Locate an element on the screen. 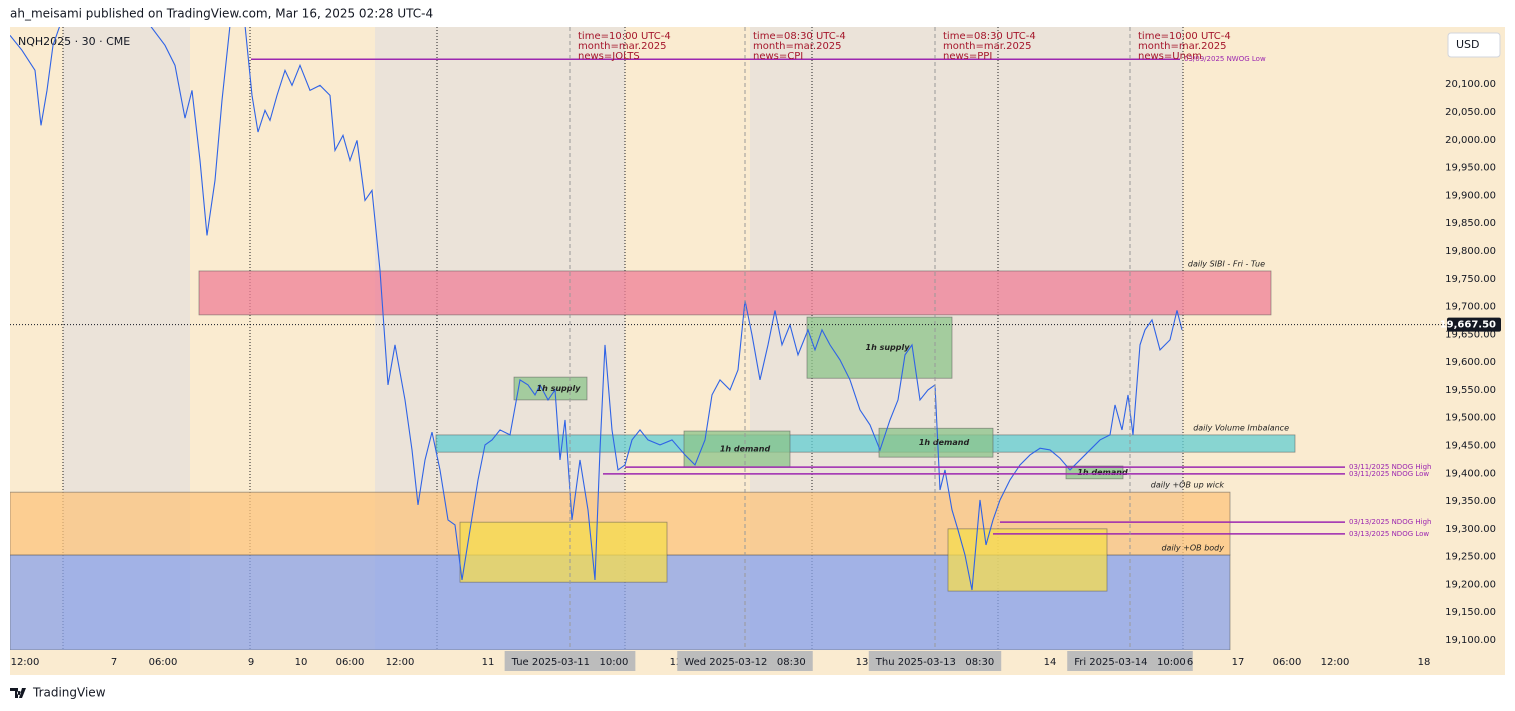 This screenshot has width=1515, height=711. event-text: news=JOLTS is located at coordinates (609, 56).